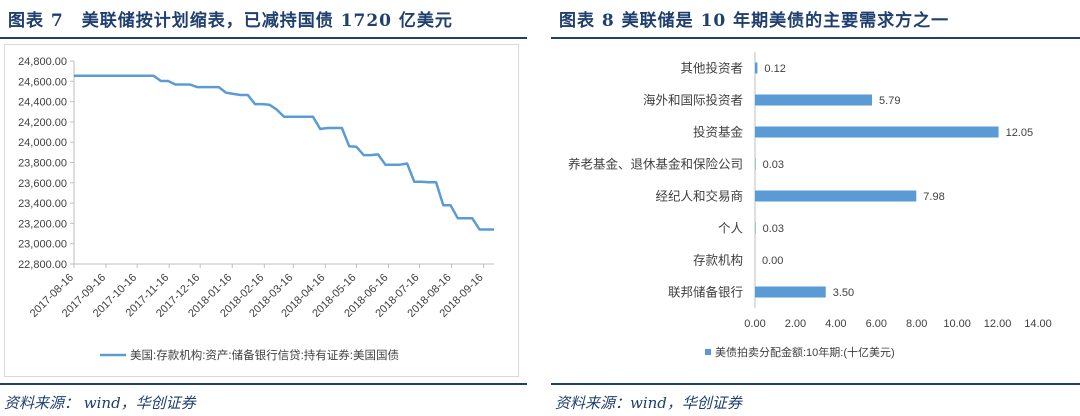 This screenshot has height=416, width=1080. Describe the element at coordinates (263, 384) in the screenshot. I see `left-bottom-rule` at that location.